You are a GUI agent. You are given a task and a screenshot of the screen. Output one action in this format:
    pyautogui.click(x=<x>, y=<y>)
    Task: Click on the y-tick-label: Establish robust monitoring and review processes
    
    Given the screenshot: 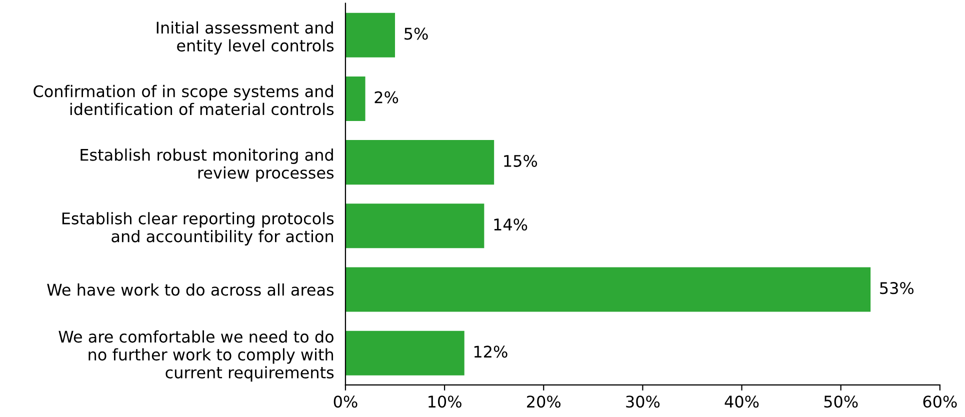 What is the action you would take?
    pyautogui.click(x=207, y=165)
    